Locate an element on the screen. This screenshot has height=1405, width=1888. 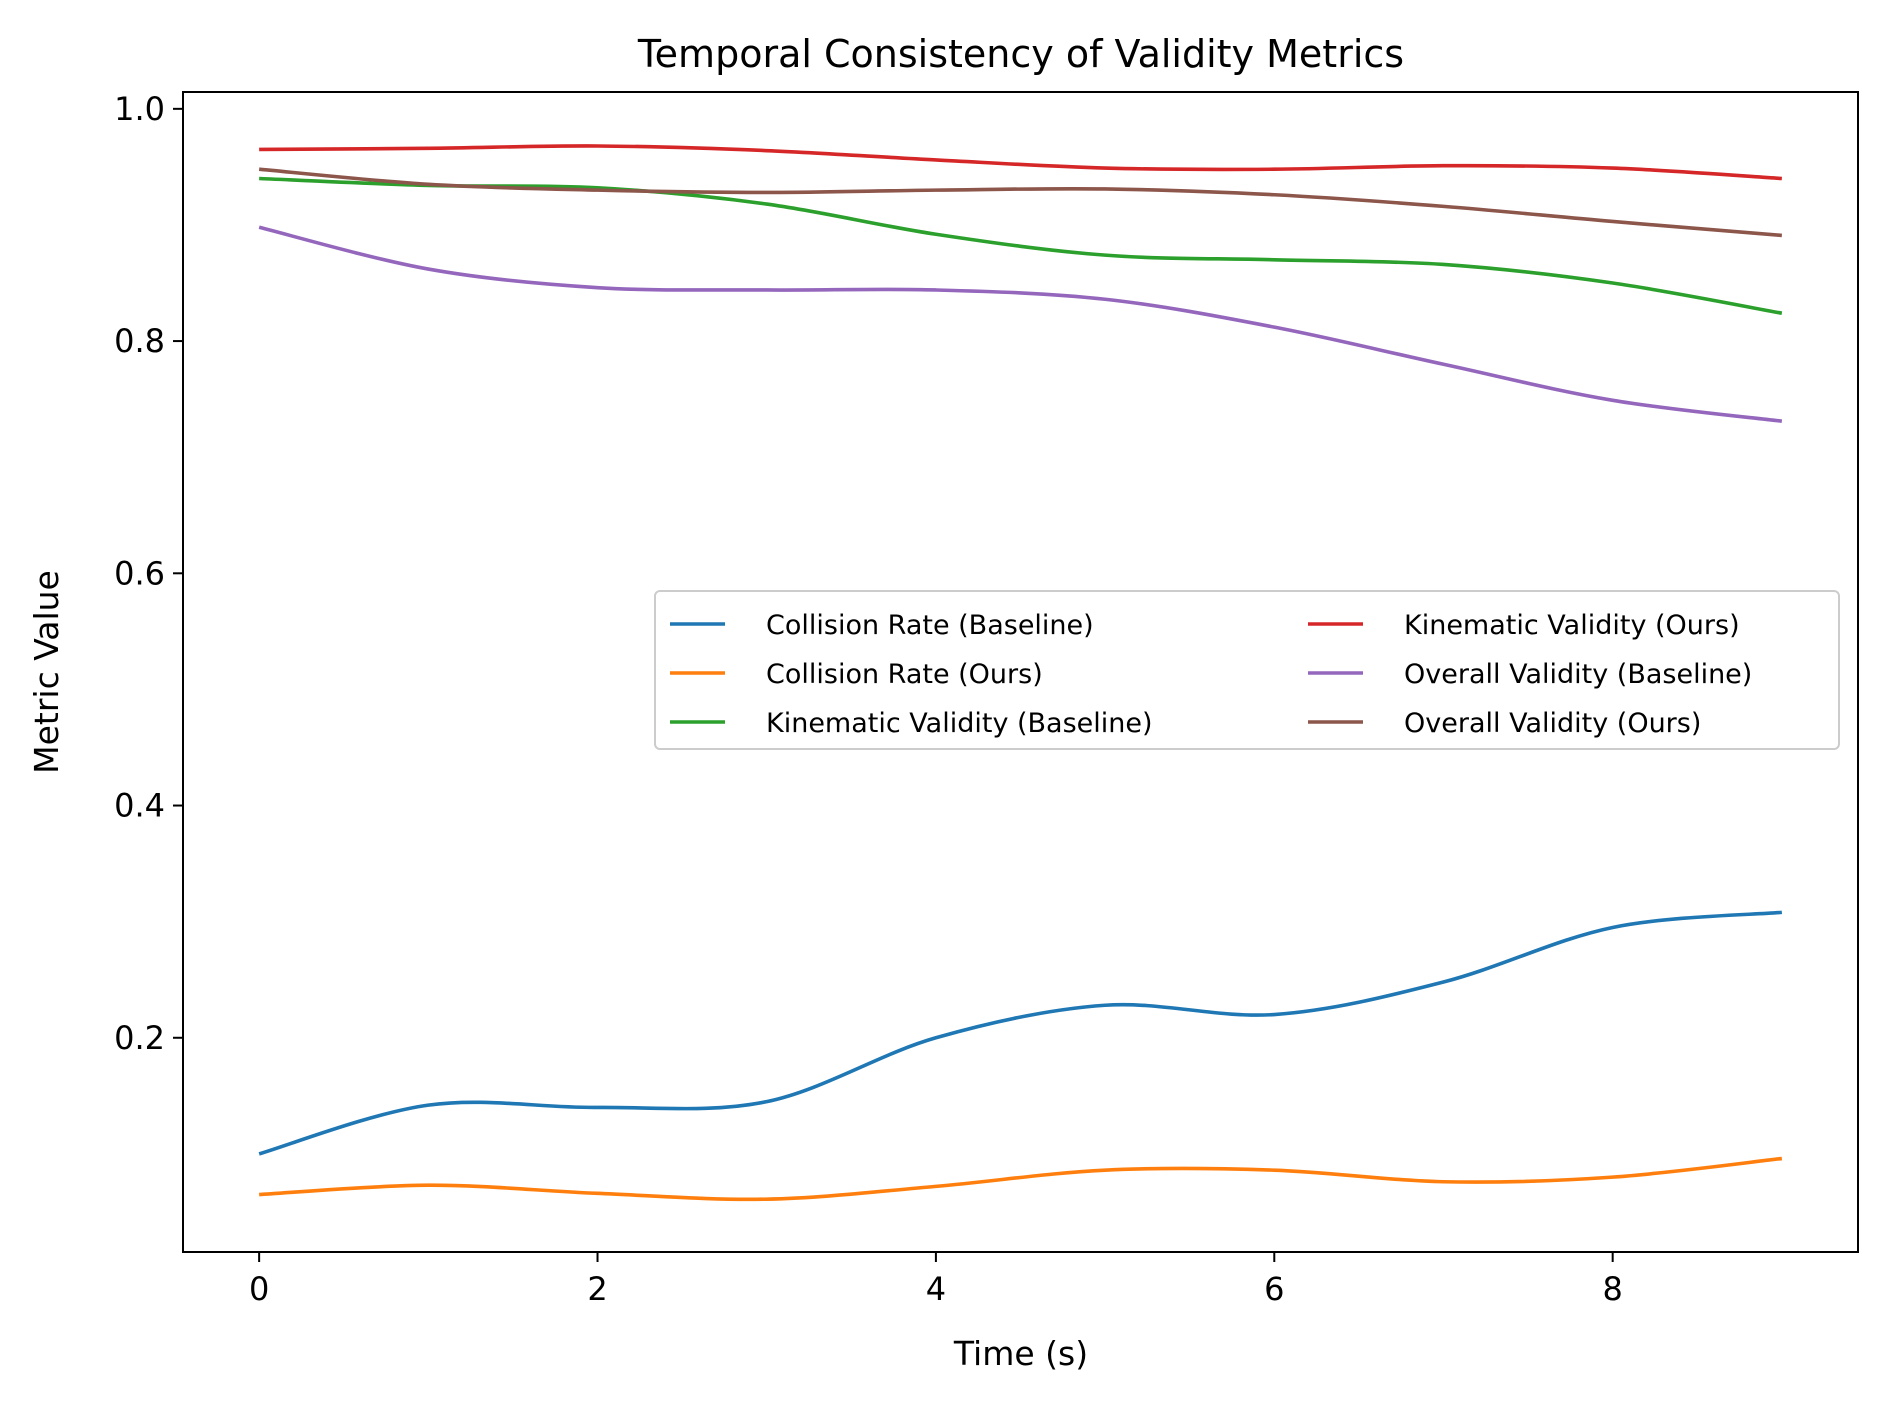
legend-label-3: Kinematic Validity (Baseline) is located at coordinates (959, 723).